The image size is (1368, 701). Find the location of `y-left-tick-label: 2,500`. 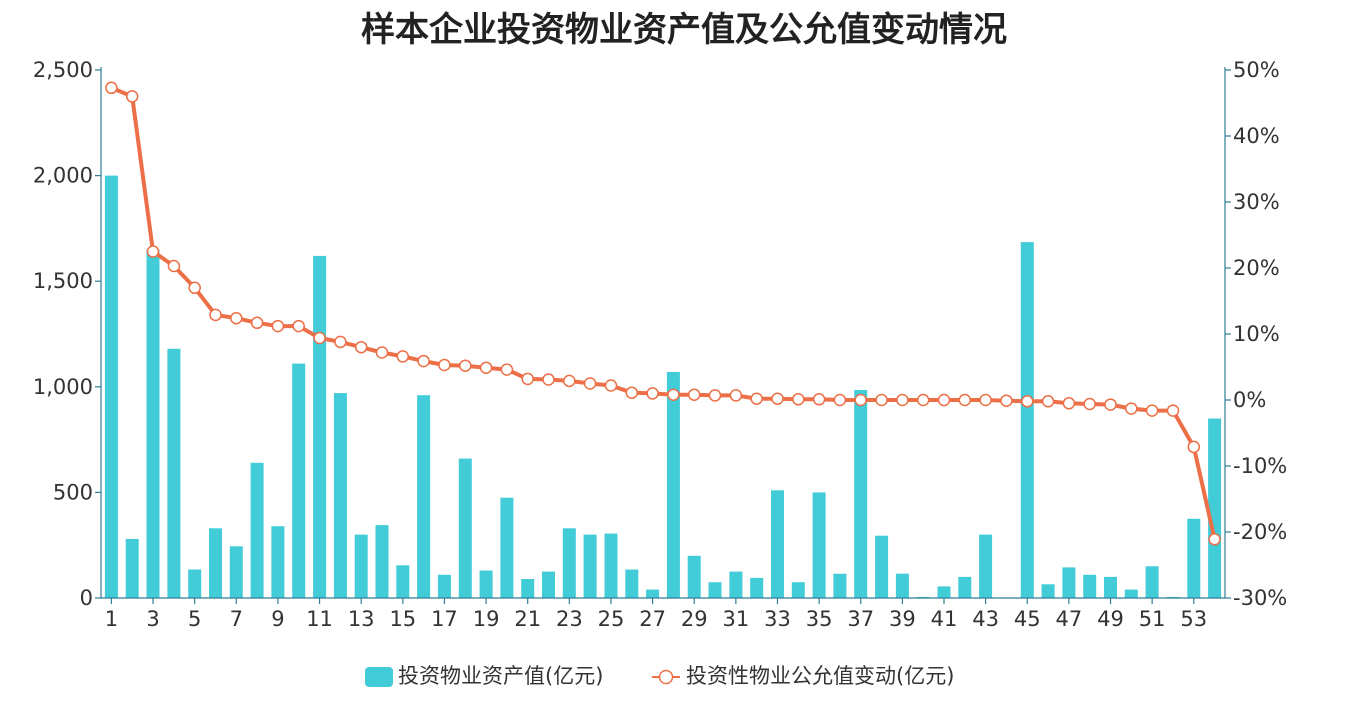

y-left-tick-label: 2,500 is located at coordinates (63, 70).